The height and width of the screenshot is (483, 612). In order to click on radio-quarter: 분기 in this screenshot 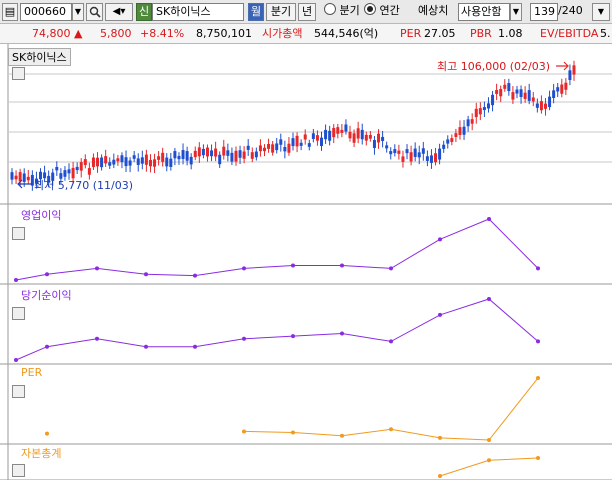, I will do `click(344, 12)`.